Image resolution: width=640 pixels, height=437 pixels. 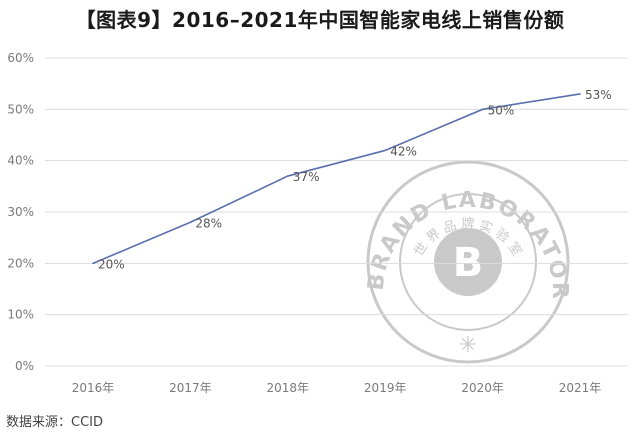 What do you see at coordinates (208, 223) in the screenshot?
I see `data-label: 28%` at bounding box center [208, 223].